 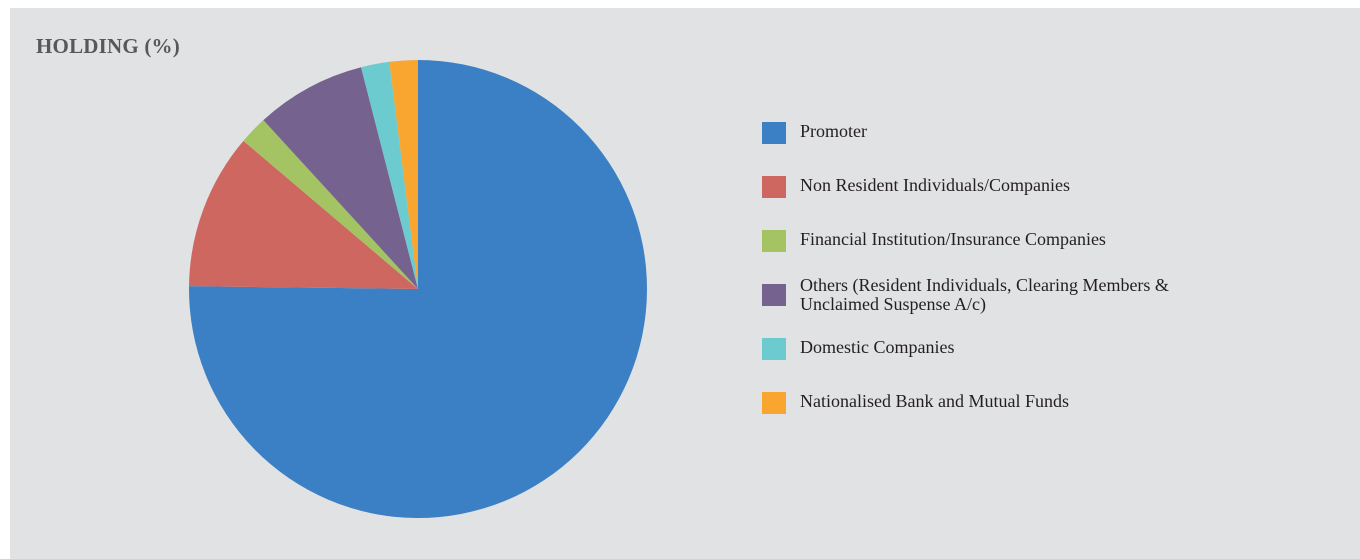 I want to click on legend-label: Promoter, so click(x=833, y=131).